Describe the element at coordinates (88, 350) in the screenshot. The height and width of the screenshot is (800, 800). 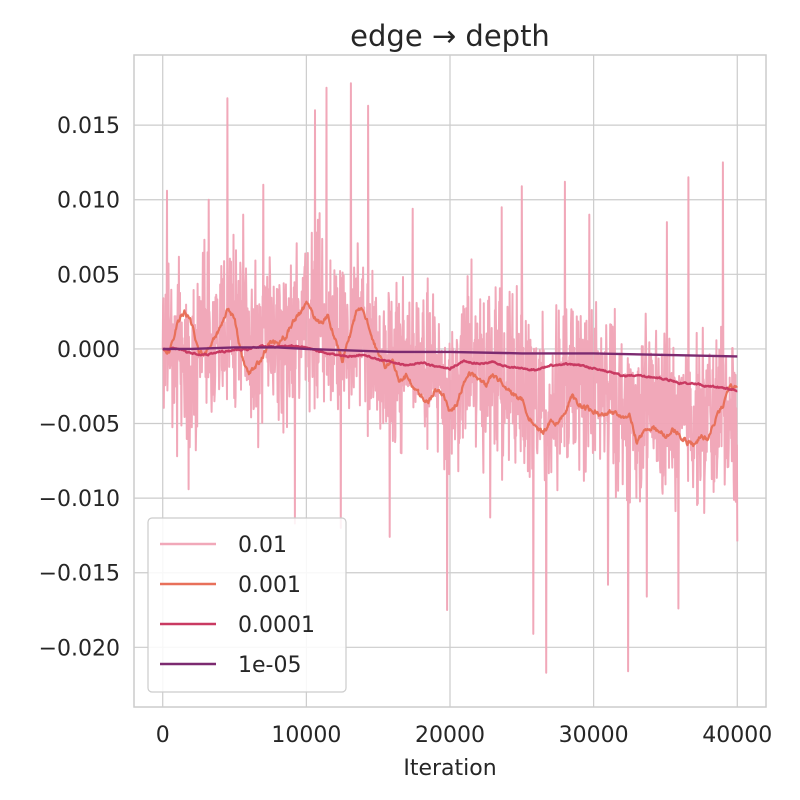
I see `y-tick-label: 0.000` at that location.